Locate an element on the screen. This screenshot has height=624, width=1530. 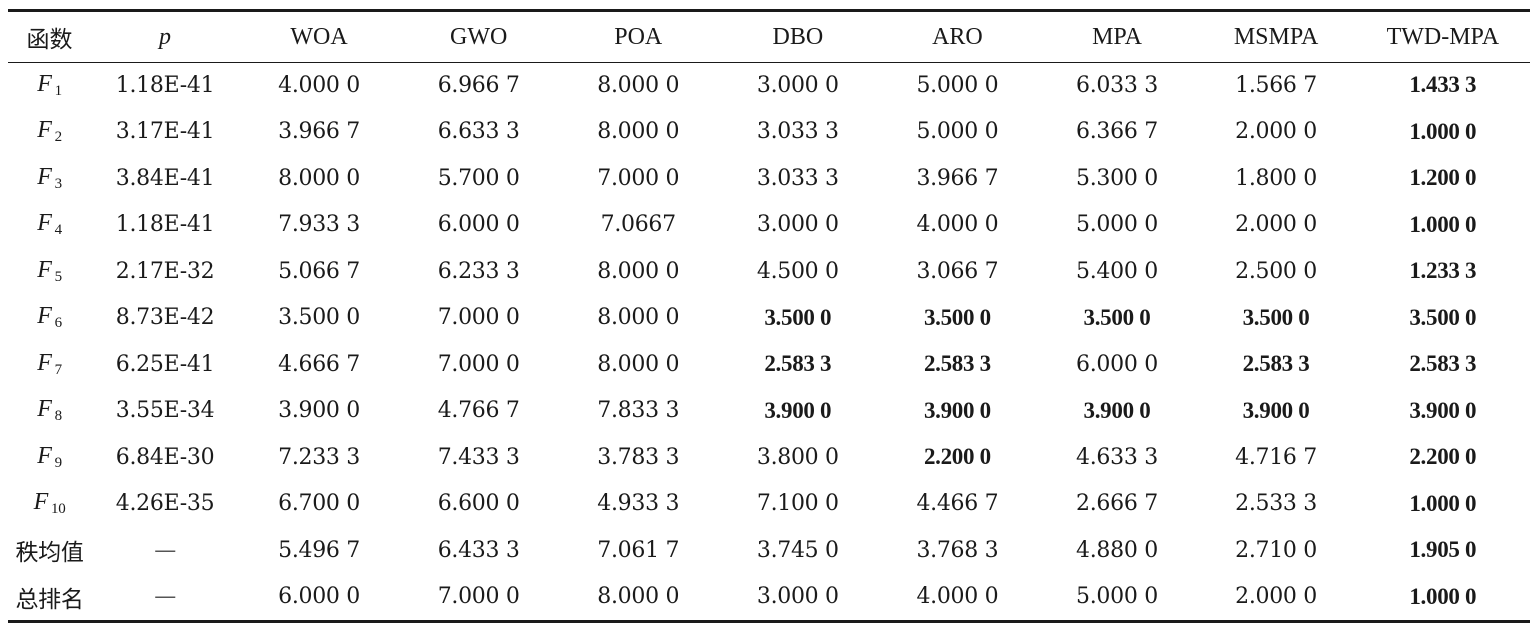
p-value-cell: 3.17E-41 is located at coordinates (165, 132).